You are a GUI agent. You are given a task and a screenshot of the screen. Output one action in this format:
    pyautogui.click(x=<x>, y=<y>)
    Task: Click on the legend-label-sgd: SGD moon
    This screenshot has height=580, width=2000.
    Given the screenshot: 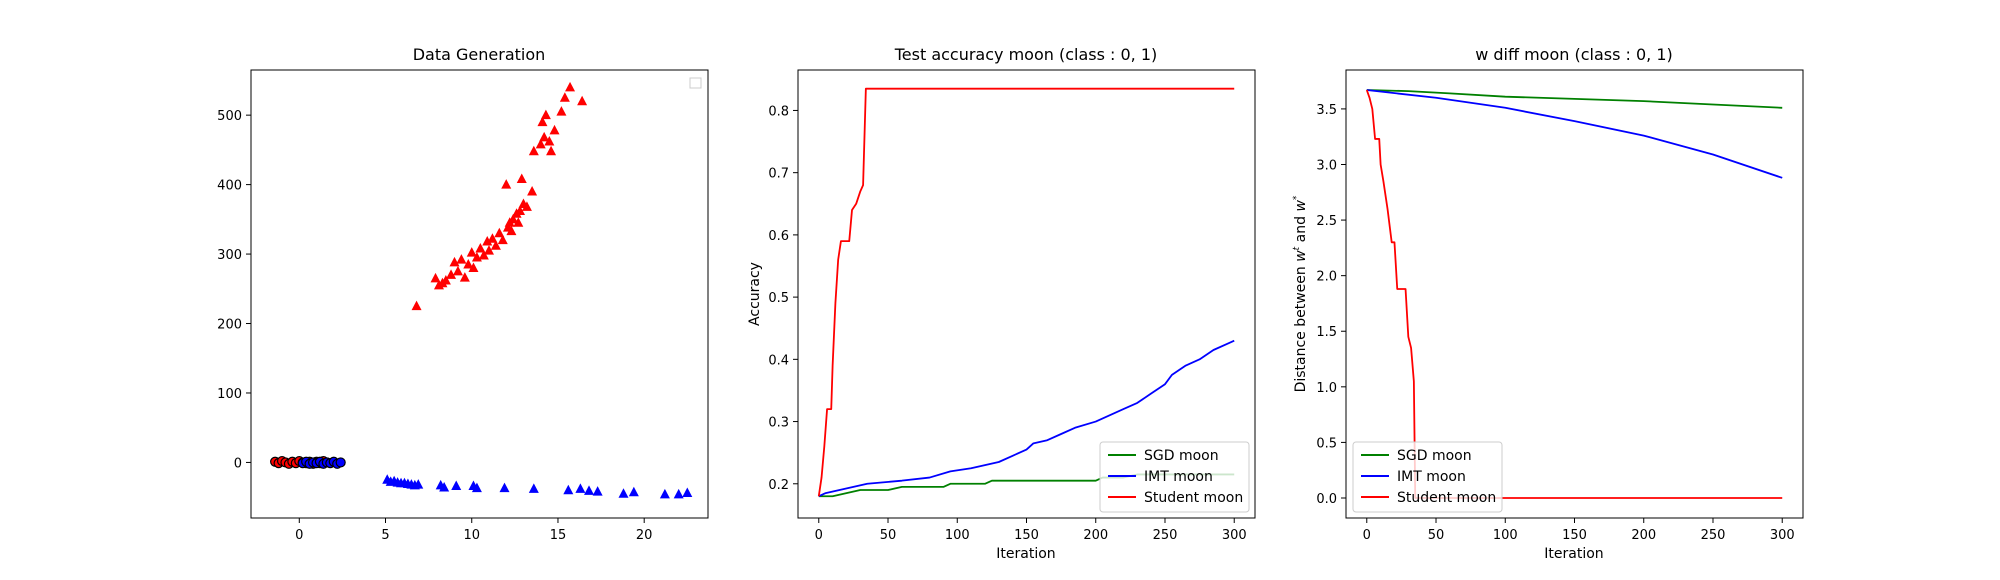 What is the action you would take?
    pyautogui.click(x=1181, y=456)
    